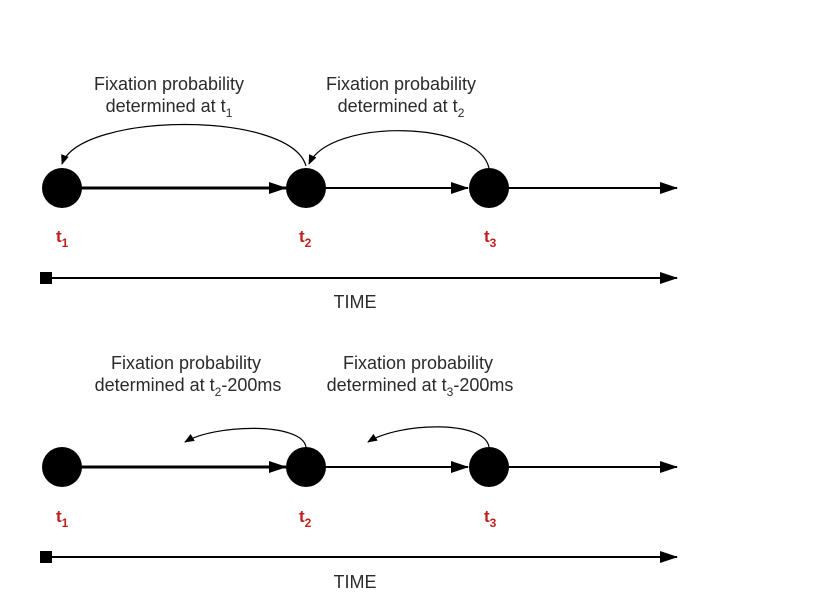 The height and width of the screenshot is (614, 814). What do you see at coordinates (169, 84) in the screenshot?
I see `annotation-1-line1: Fixation probability` at bounding box center [169, 84].